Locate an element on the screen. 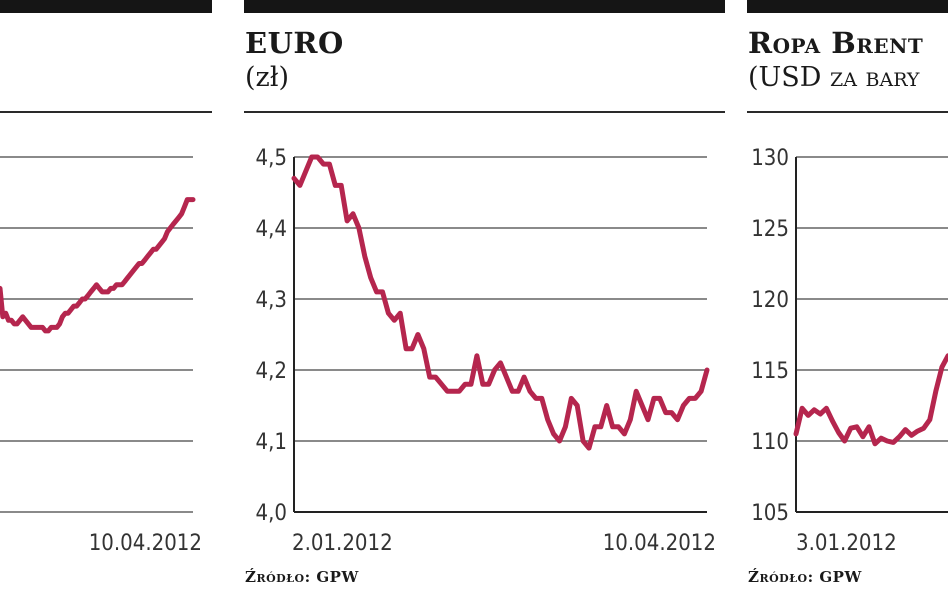 The image size is (948, 593). panel-1-x-end-label: 10.04.2012 is located at coordinates (145, 543).